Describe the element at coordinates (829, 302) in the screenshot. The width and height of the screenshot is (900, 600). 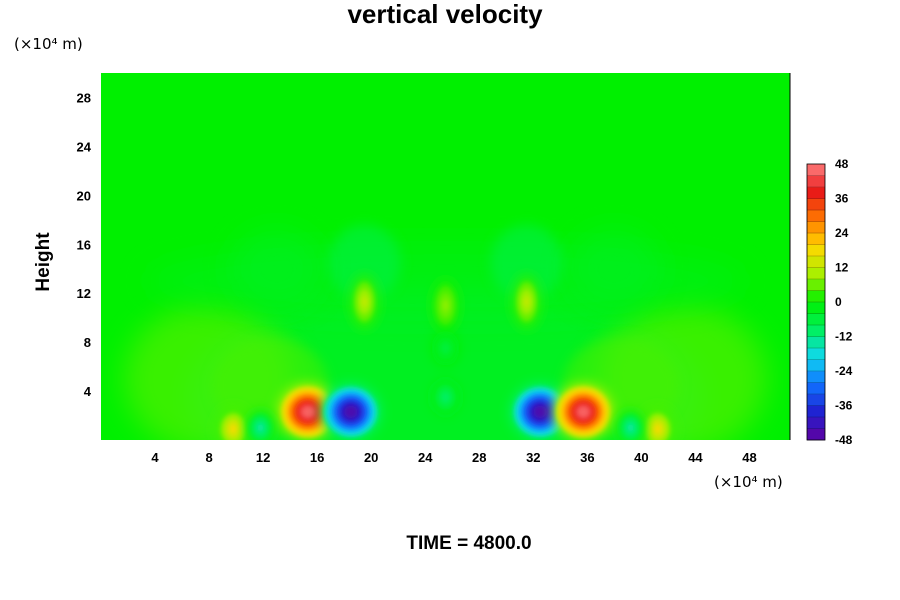
I see `colorbar: 48 36 24 12 0 -12 -24 -36 -48` at that location.